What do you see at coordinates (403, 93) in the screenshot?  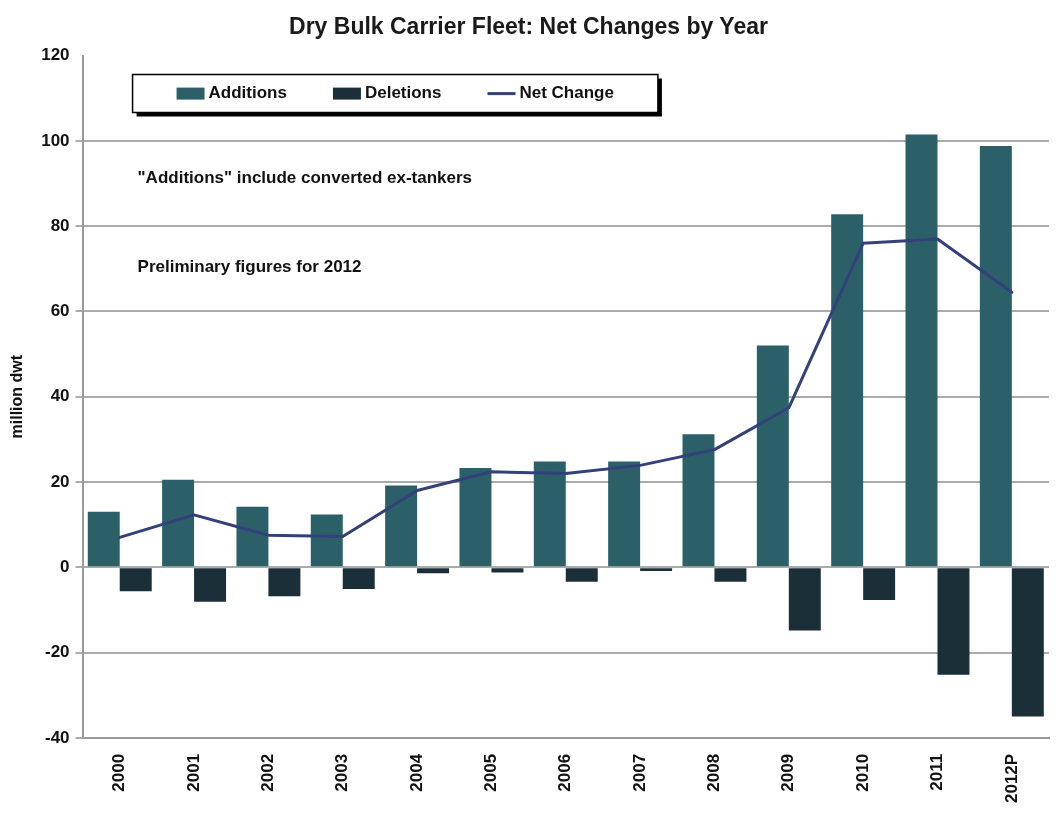 I see `legend-label: Deletions` at bounding box center [403, 93].